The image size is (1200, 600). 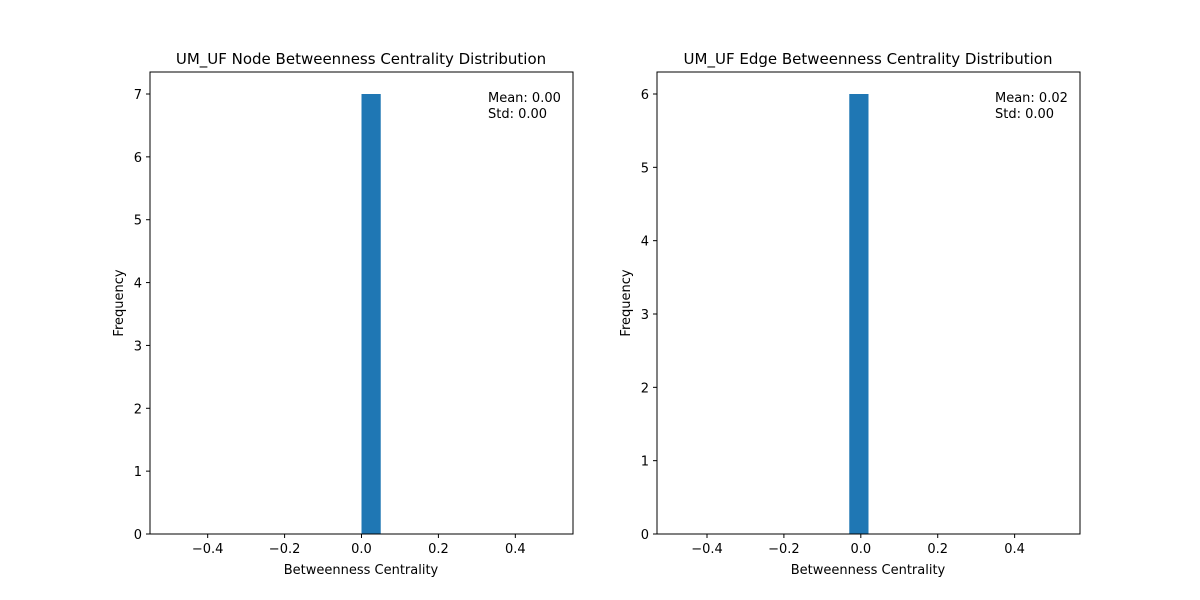 What do you see at coordinates (1031, 98) in the screenshot?
I see `mean-text: Mean: 0.02` at bounding box center [1031, 98].